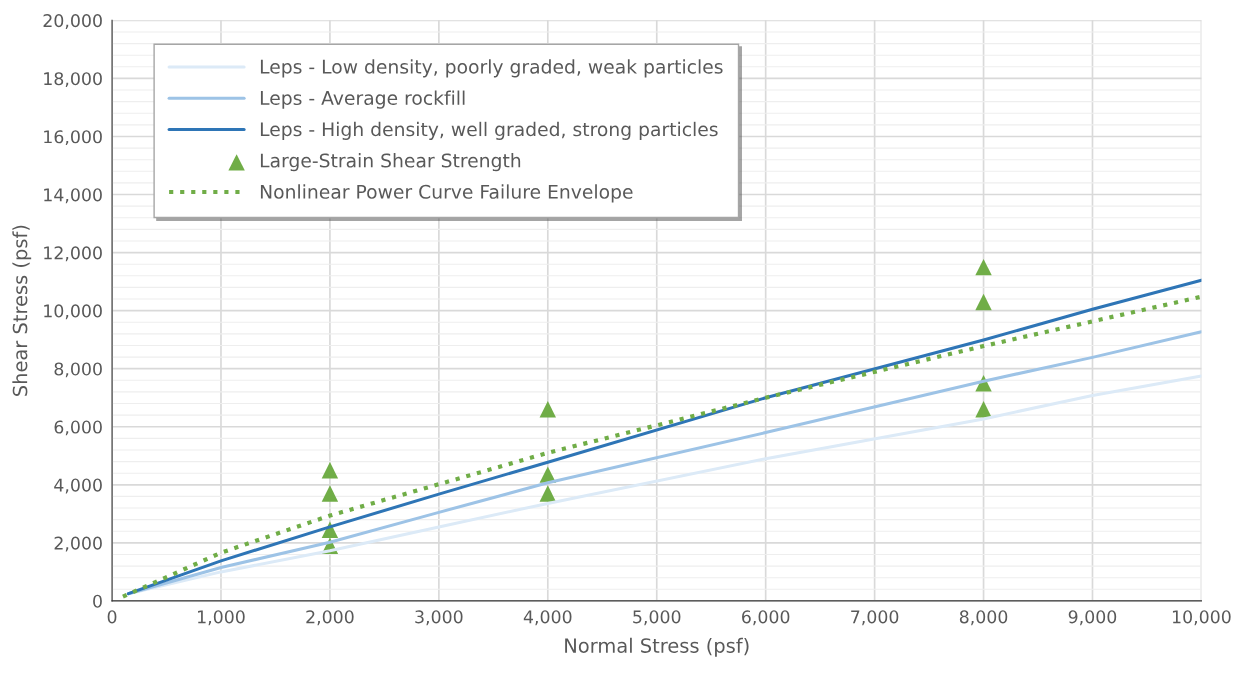  Describe the element at coordinates (1092, 618) in the screenshot. I see `x-tick-label: 9,000` at that location.